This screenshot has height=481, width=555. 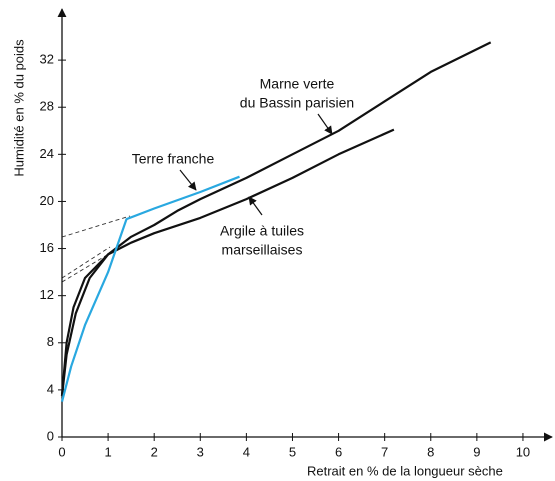 What do you see at coordinates (430, 451) in the screenshot?
I see `x-tick-label: 8` at bounding box center [430, 451].